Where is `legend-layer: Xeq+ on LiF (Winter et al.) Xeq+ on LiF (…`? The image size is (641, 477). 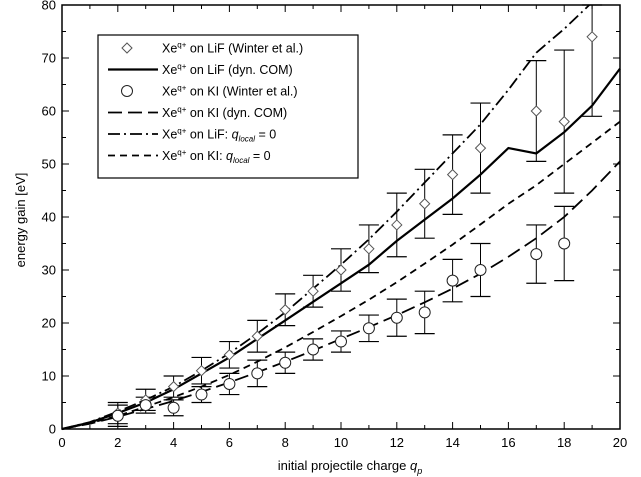
legend-layer: Xeq+ on LiF (Winter et al.) Xeq+ on LiF (… is located at coordinates (228, 106).